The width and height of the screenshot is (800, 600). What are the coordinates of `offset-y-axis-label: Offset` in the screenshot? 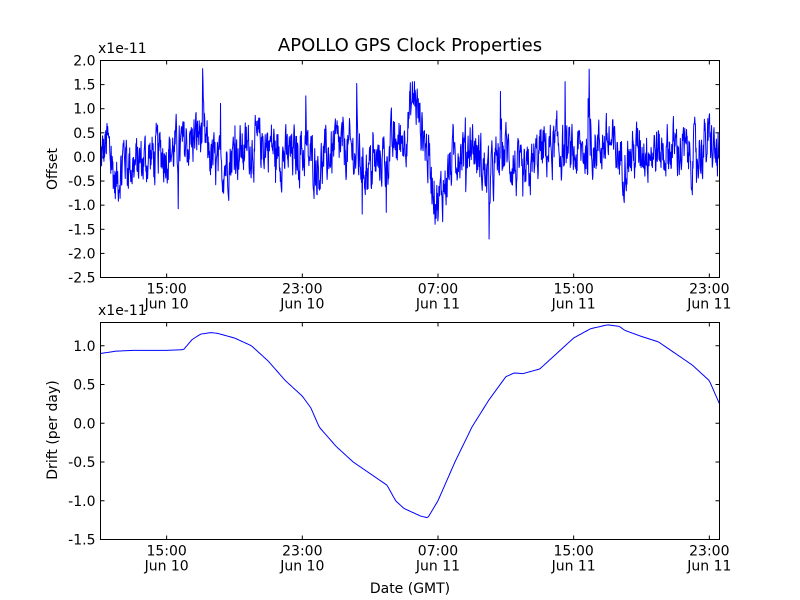 It's located at (53, 168).